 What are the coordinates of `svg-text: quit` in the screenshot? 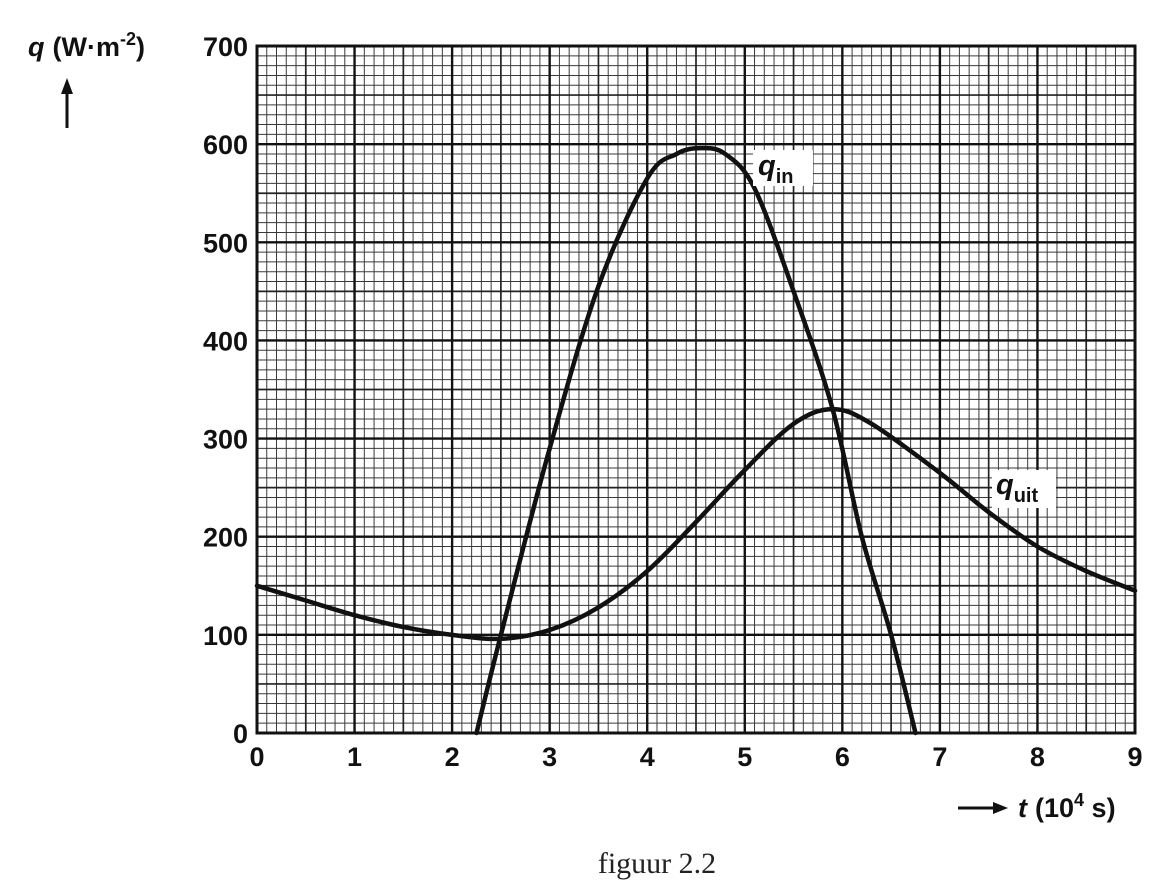 It's located at (1017, 488).